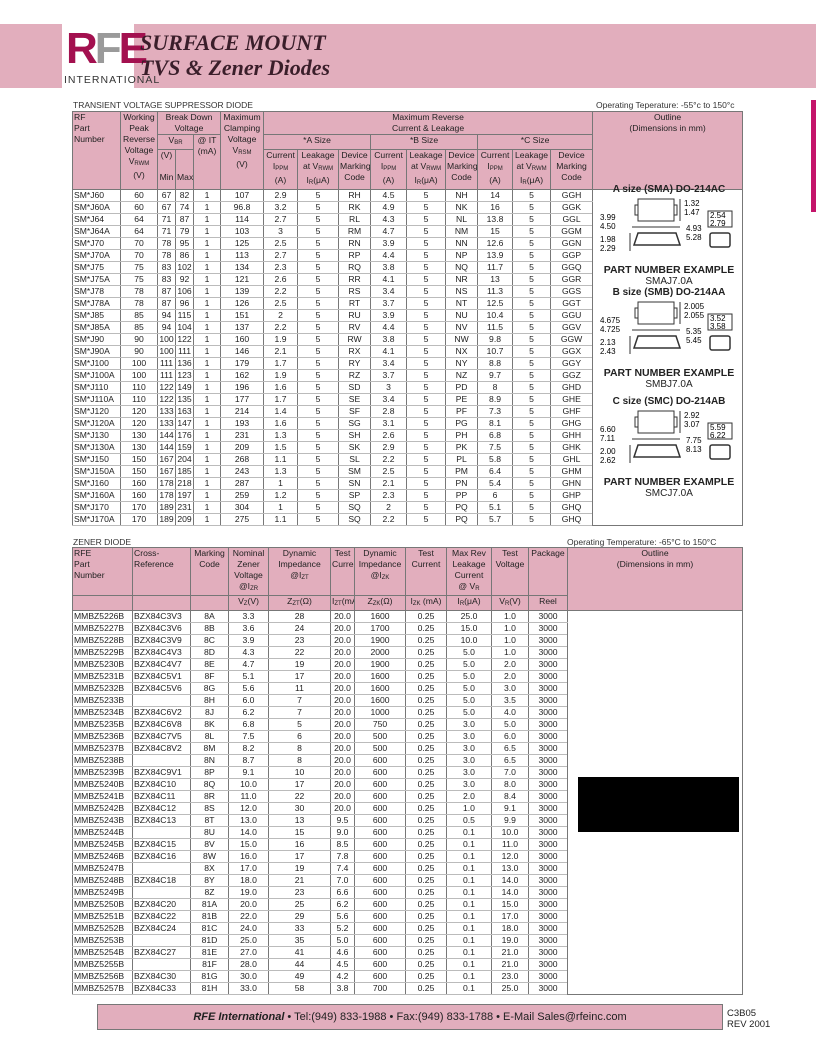 The height and width of the screenshot is (1056, 816). Describe the element at coordinates (161, 676) in the screenshot. I see `table-cell: BZX84C5V1` at that location.